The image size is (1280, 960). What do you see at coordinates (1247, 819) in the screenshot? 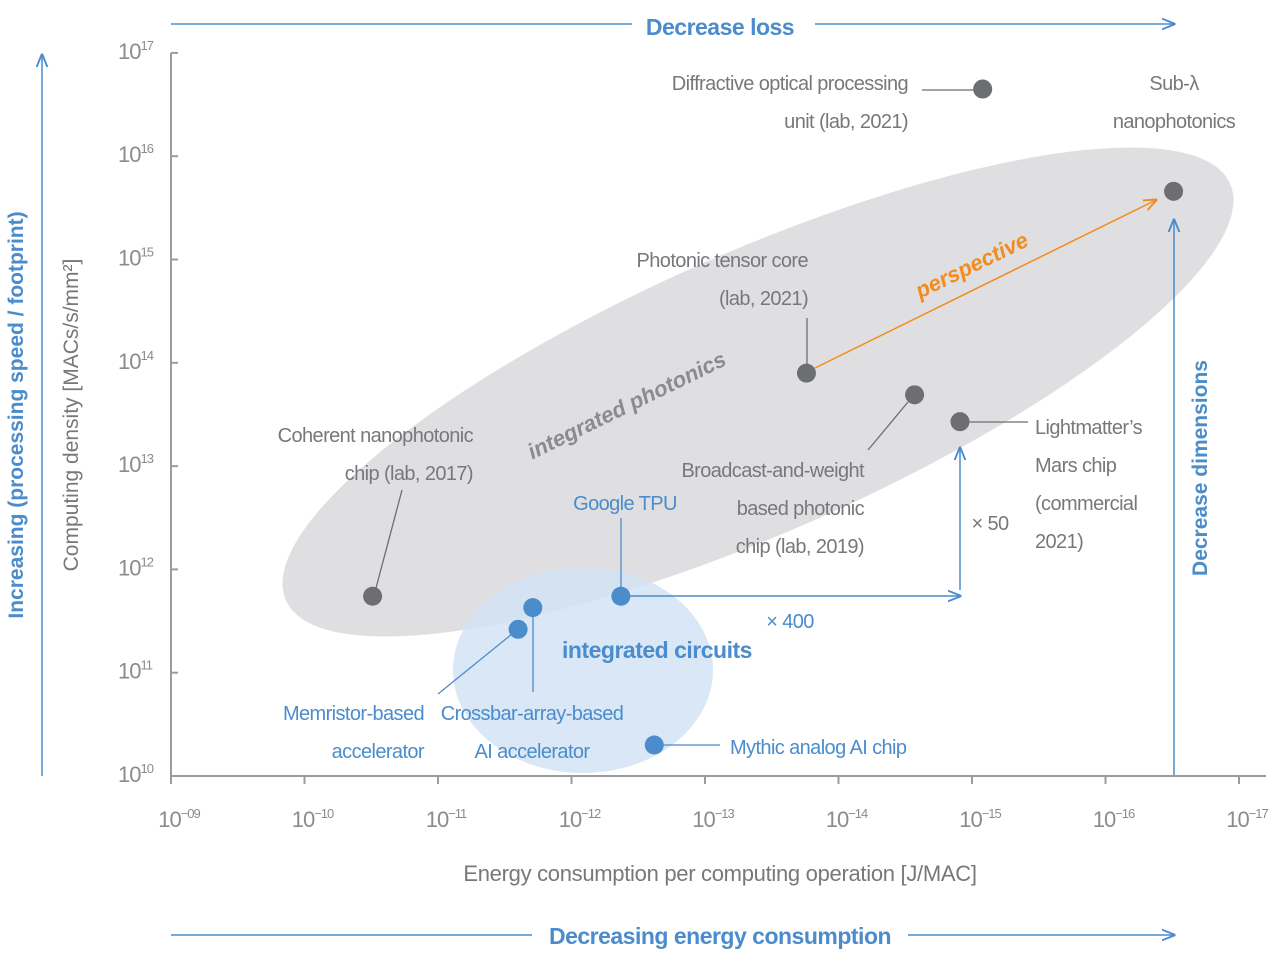
I see `x-tick-label: 10−17` at bounding box center [1247, 819].